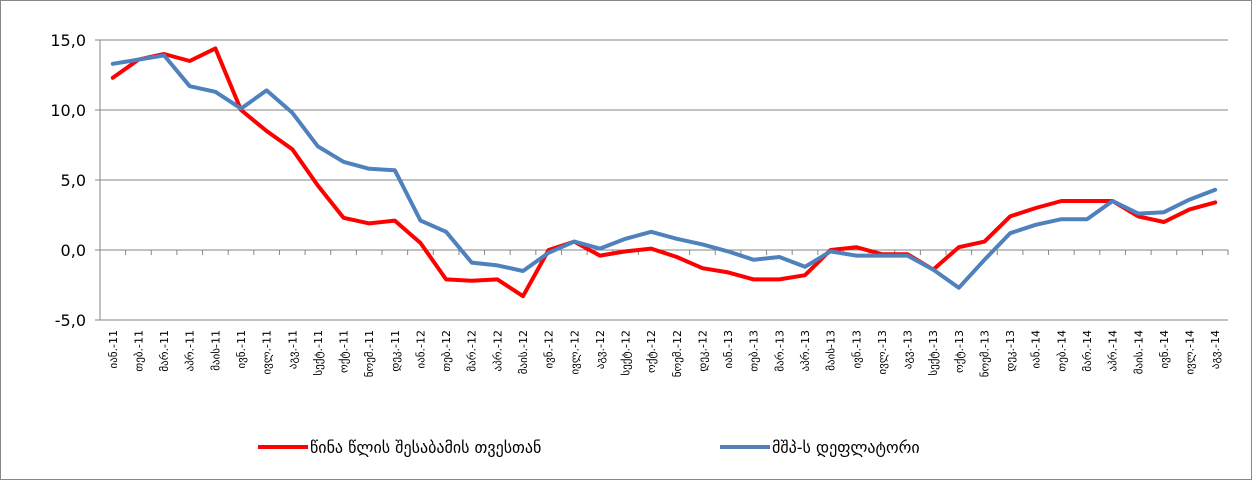 This screenshot has height=480, width=1252. What do you see at coordinates (728, 349) in the screenshot?
I see `x-tick-label: იან.-13` at bounding box center [728, 349].